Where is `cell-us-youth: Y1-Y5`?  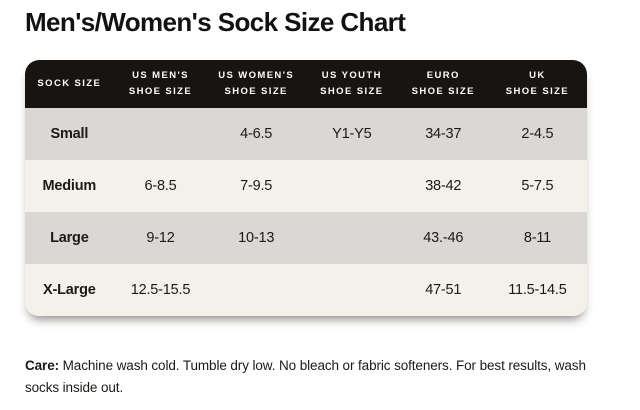 cell-us-youth: Y1-Y5 is located at coordinates (352, 134).